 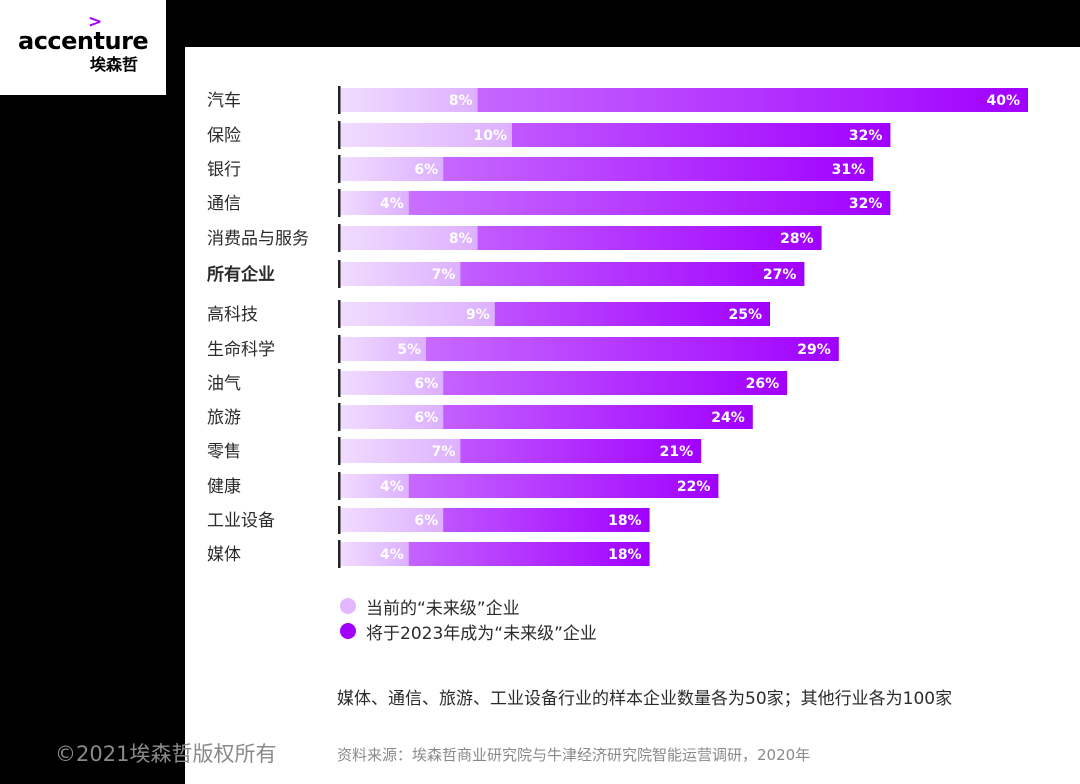 What do you see at coordinates (694, 487) in the screenshot?
I see `data-label-future: 22%` at bounding box center [694, 487].